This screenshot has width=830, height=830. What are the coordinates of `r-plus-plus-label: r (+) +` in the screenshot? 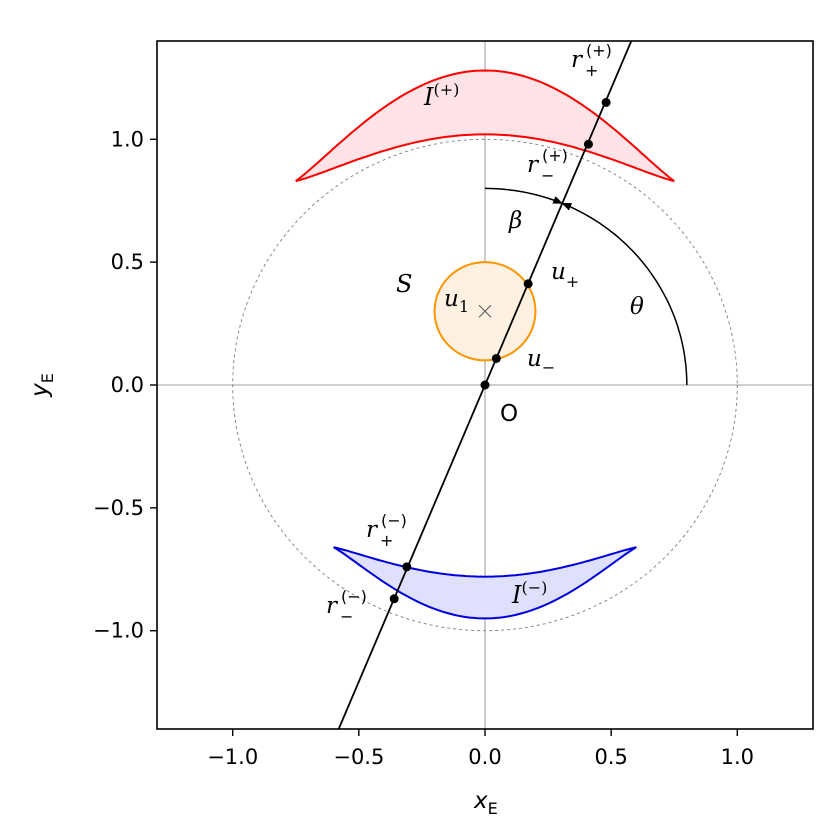 It's located at (591, 60).